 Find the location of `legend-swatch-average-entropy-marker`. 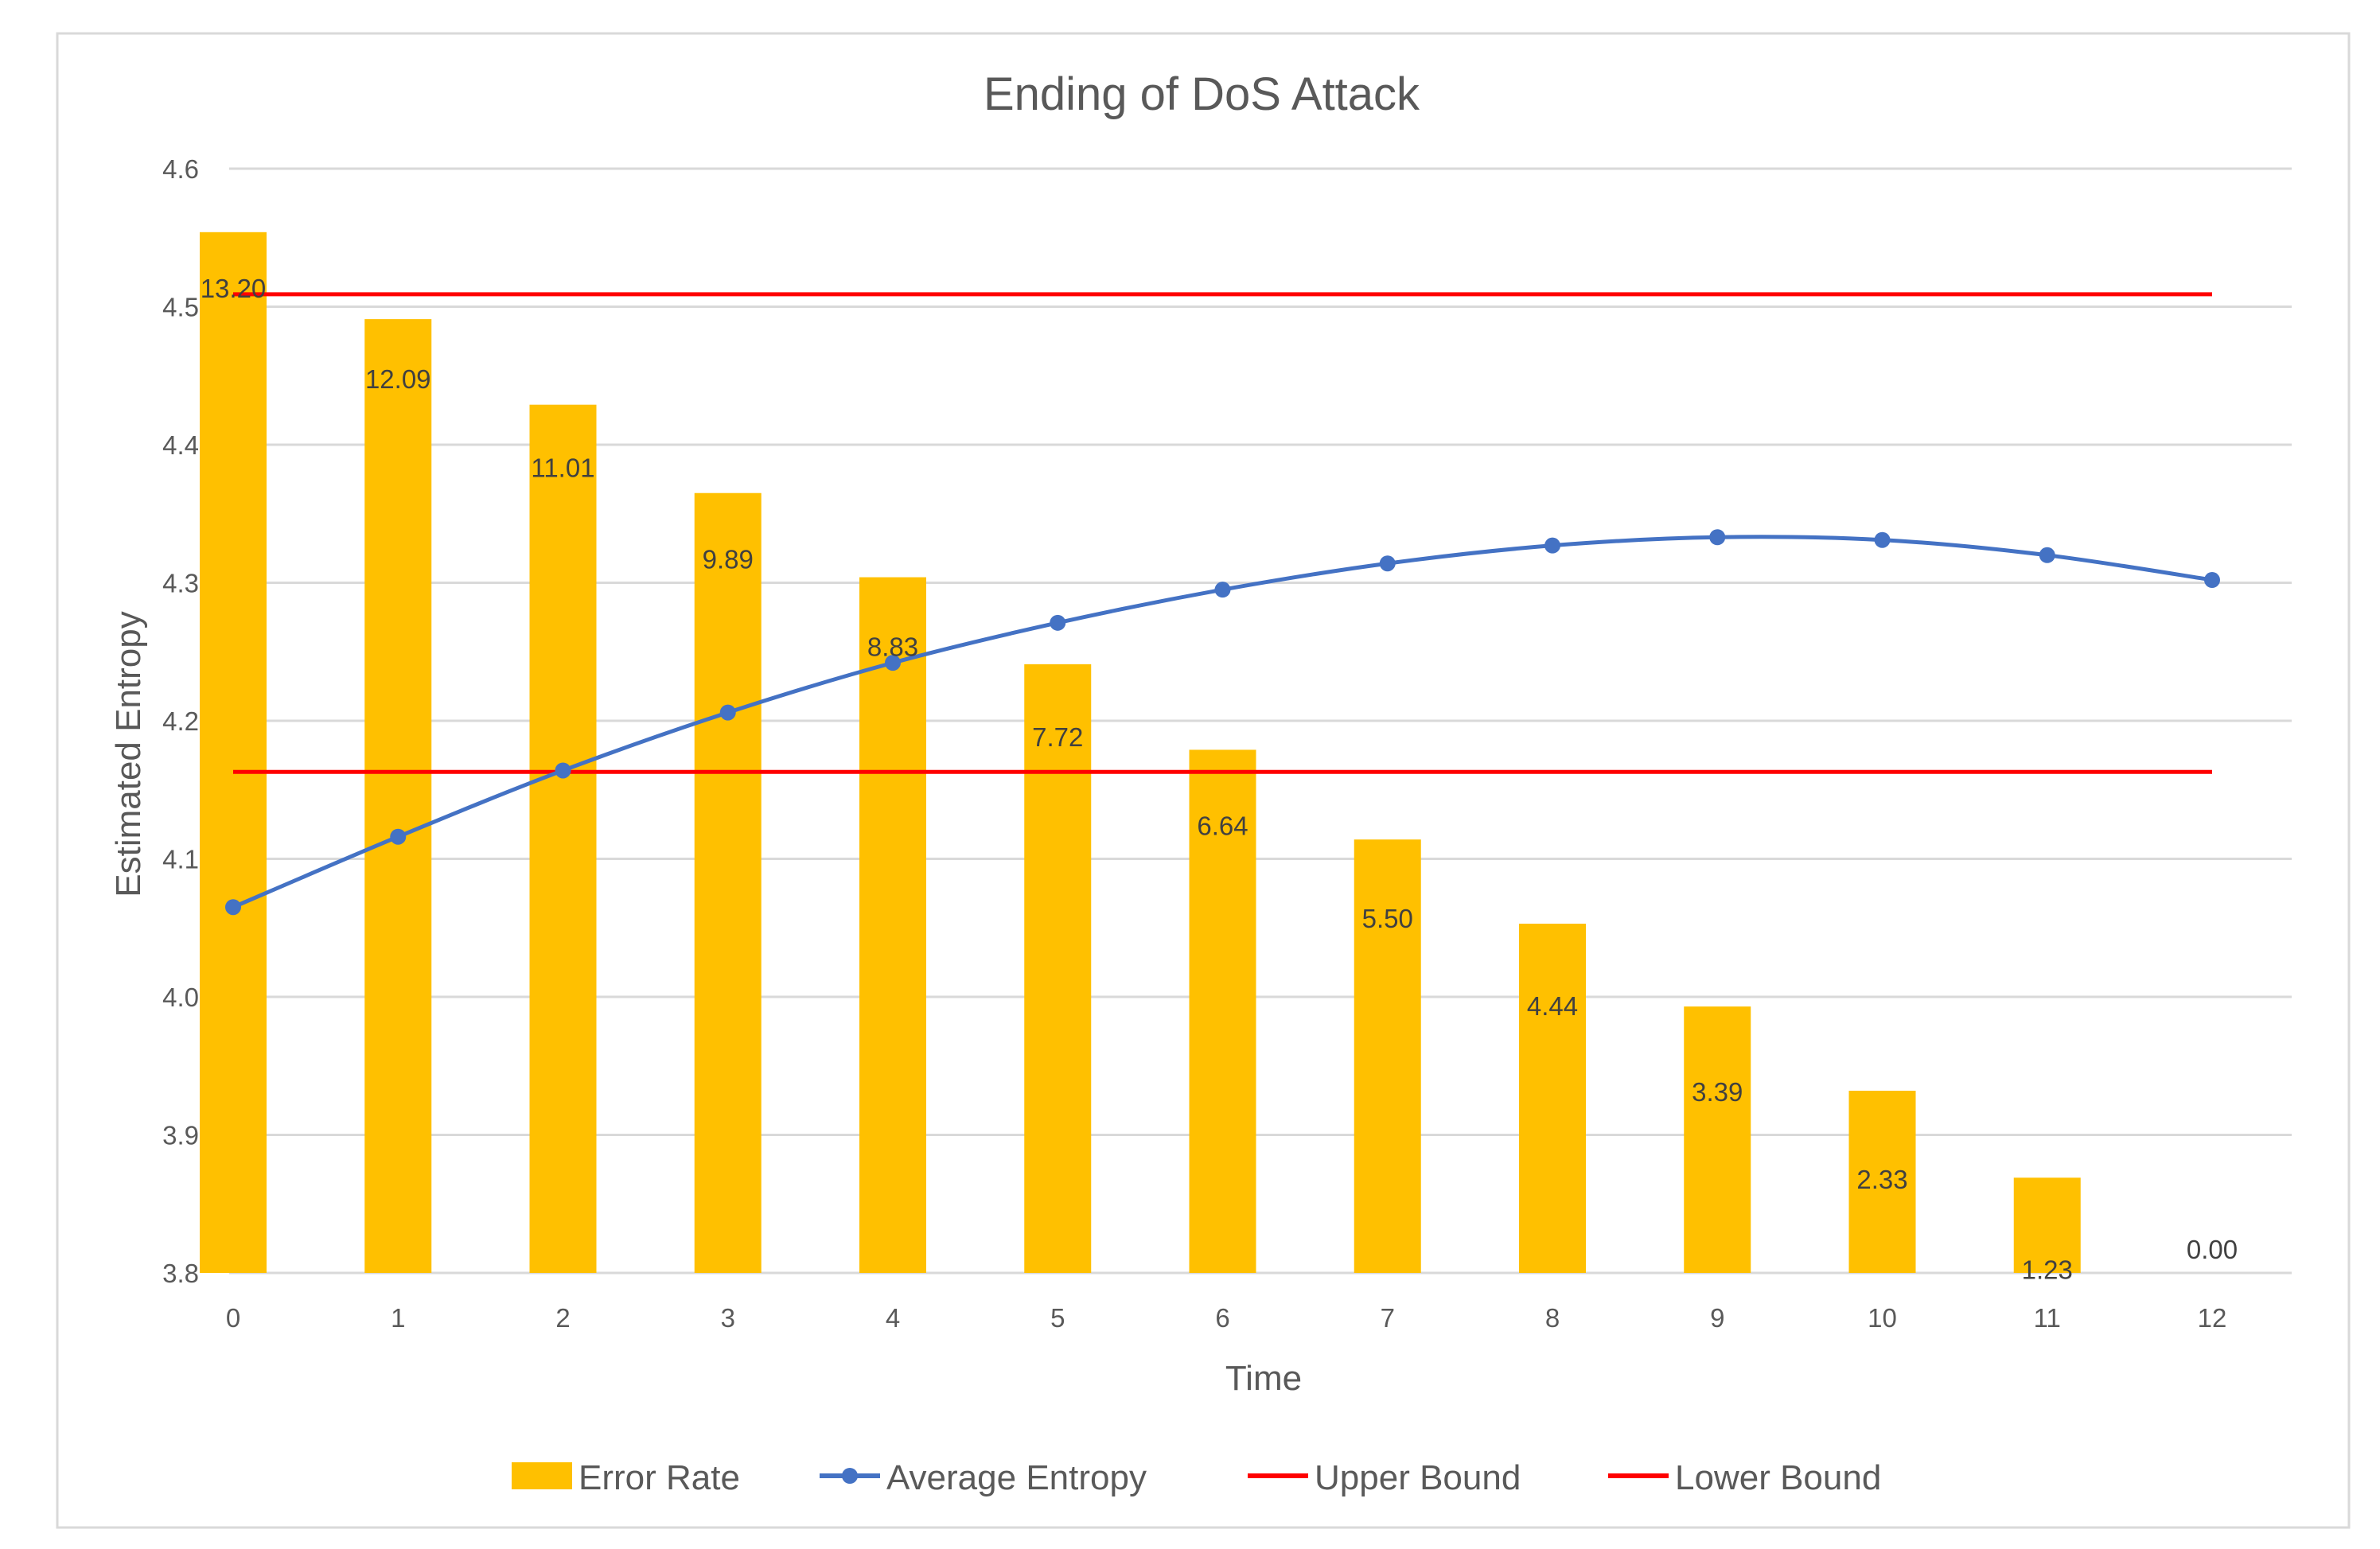

legend-swatch-average-entropy-marker is located at coordinates (850, 1476).